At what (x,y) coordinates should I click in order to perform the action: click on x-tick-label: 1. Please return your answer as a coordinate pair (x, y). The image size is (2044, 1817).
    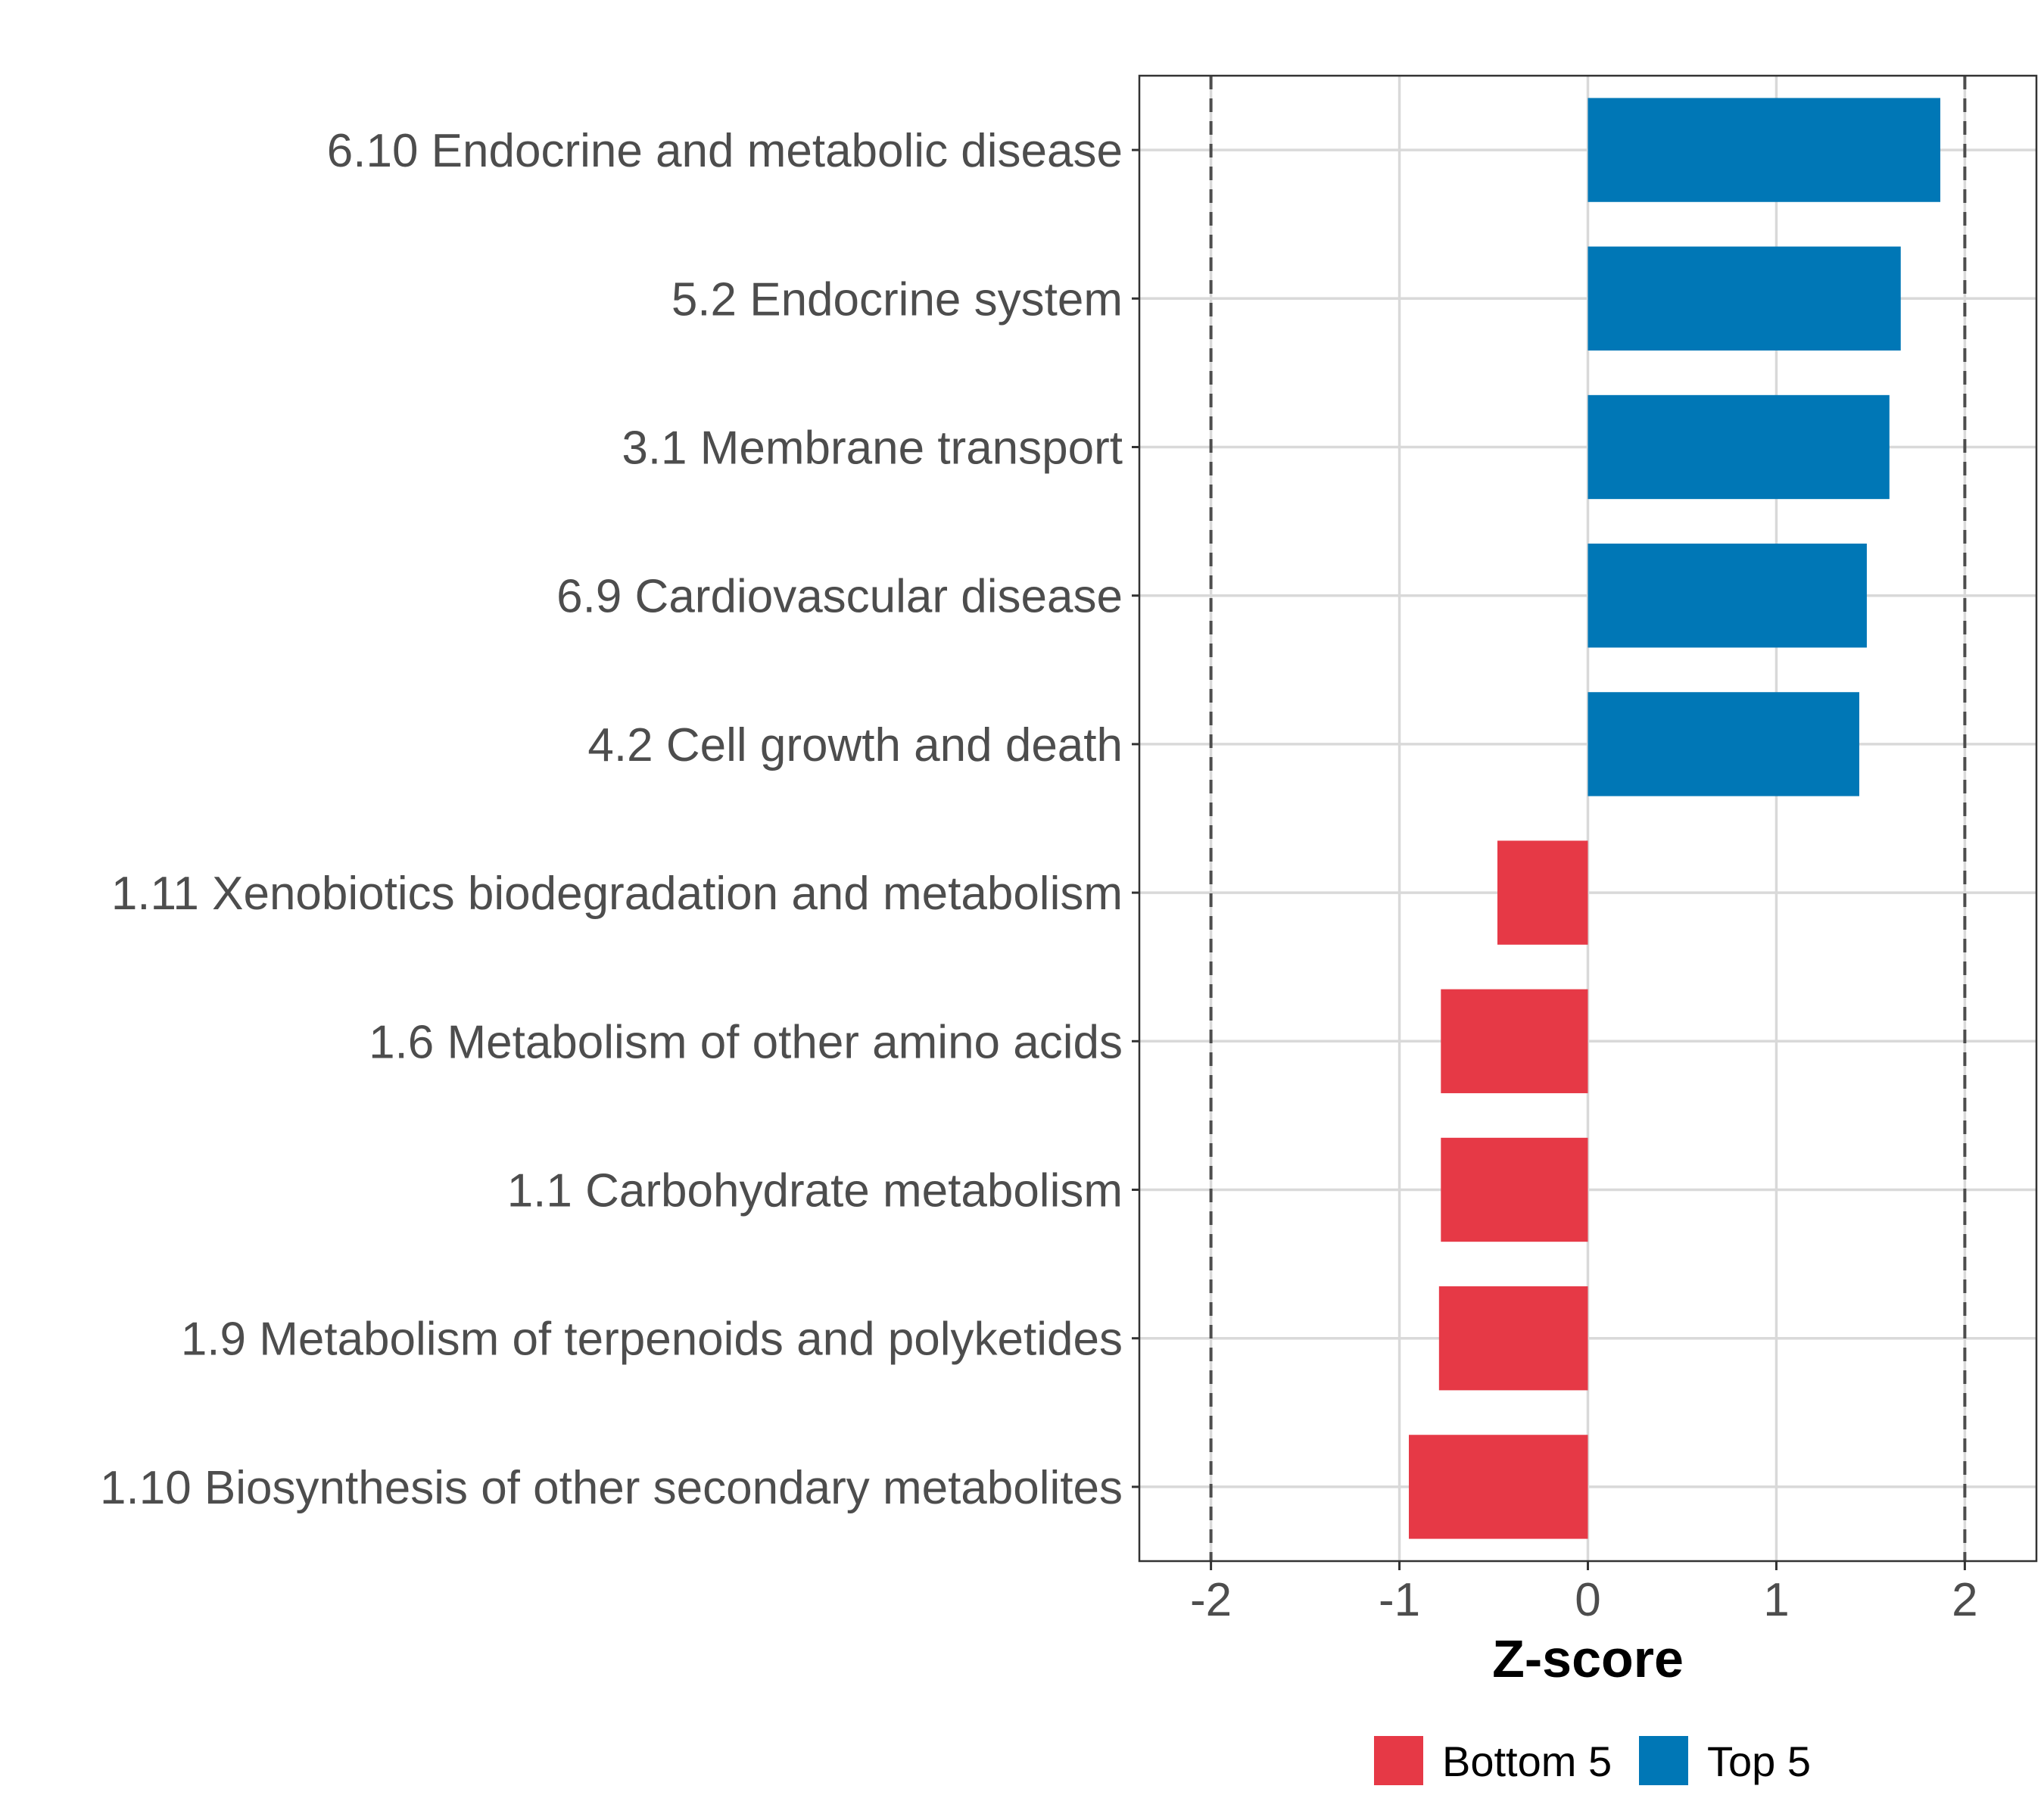
    Looking at the image, I should click on (1776, 1600).